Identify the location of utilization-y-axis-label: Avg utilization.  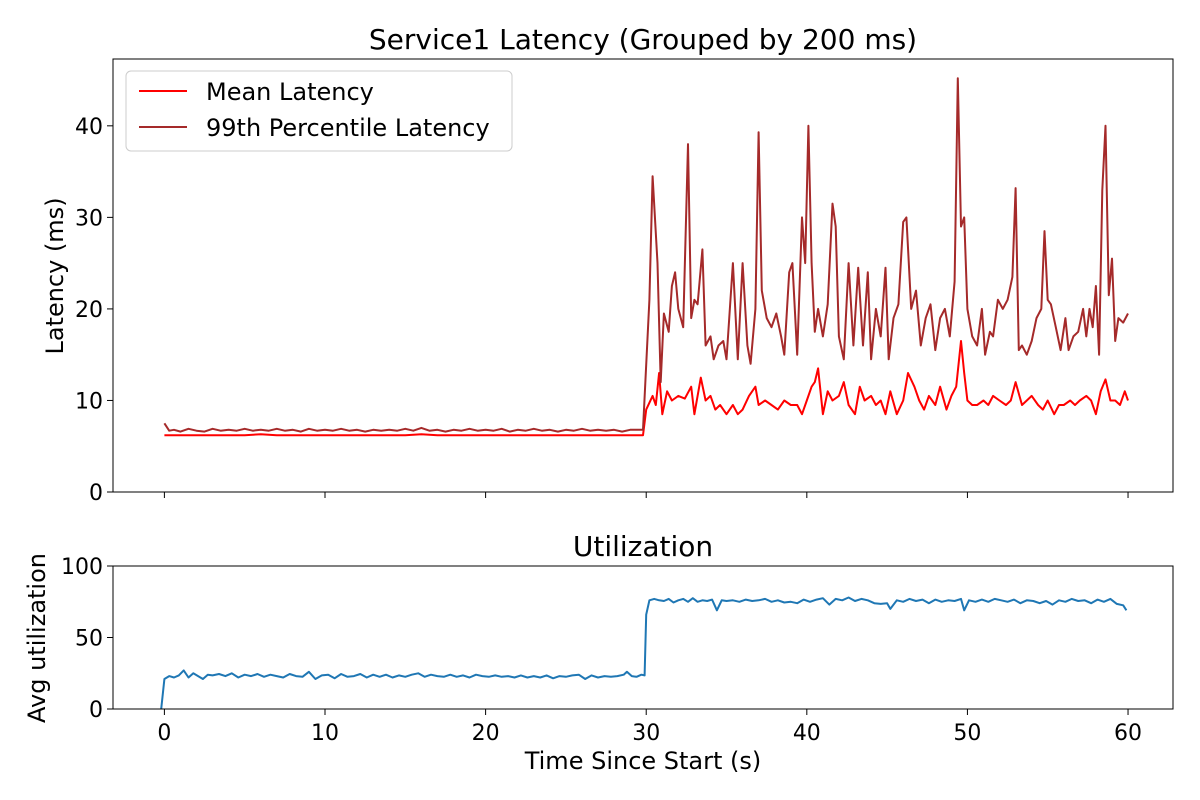
(37, 638).